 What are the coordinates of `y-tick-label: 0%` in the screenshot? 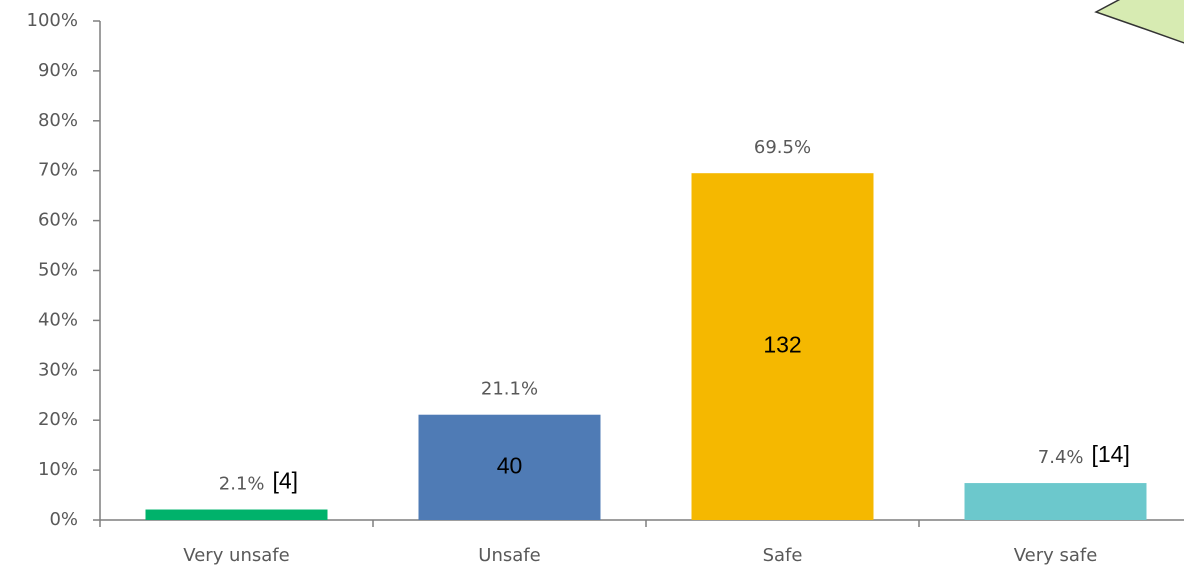 It's located at (63, 519).